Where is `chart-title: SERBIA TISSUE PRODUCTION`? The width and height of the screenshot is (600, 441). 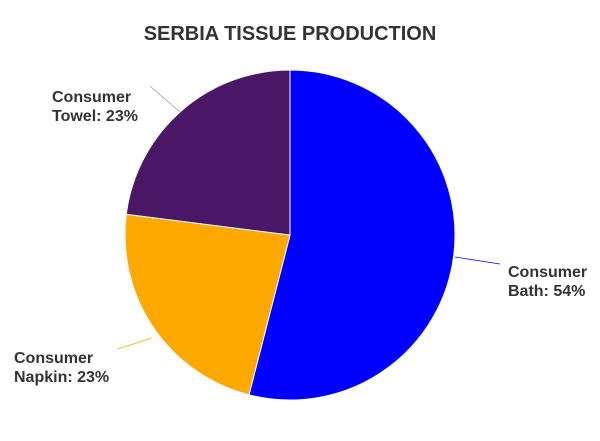 chart-title: SERBIA TISSUE PRODUCTION is located at coordinates (290, 34).